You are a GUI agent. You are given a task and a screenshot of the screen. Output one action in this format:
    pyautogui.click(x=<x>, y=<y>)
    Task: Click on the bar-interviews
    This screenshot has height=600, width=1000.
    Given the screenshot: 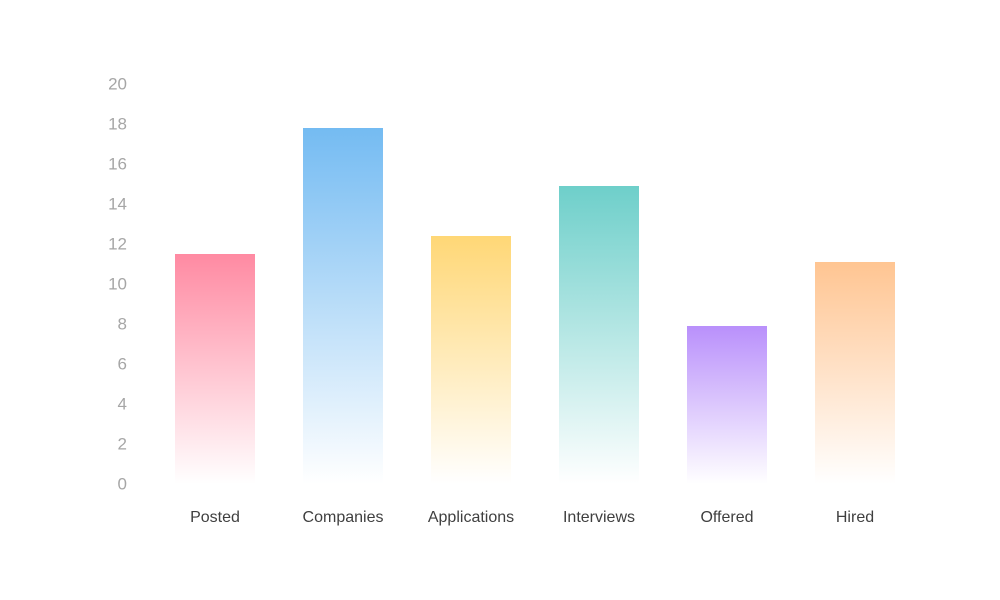 What is the action you would take?
    pyautogui.click(x=599, y=335)
    